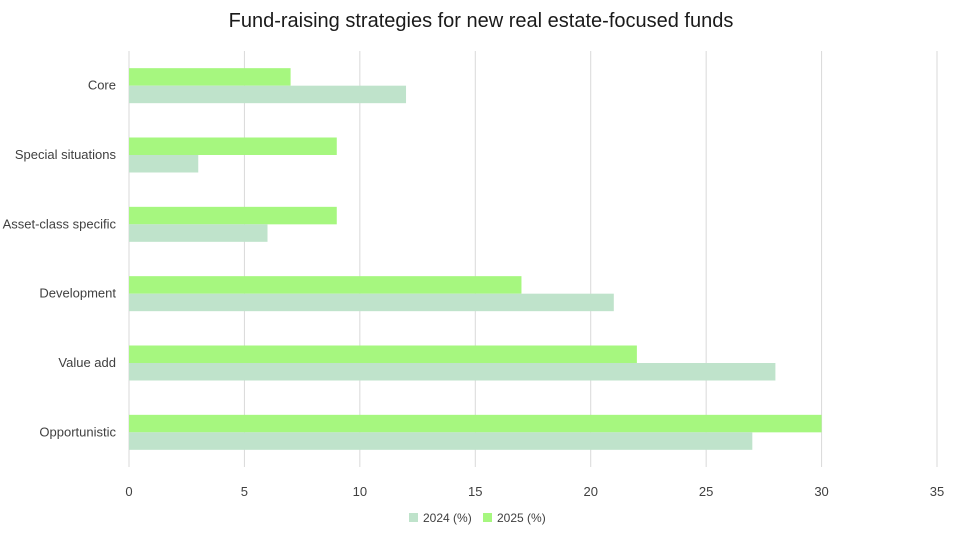  What do you see at coordinates (521, 518) in the screenshot?
I see `legend-label: 2025 (%)` at bounding box center [521, 518].